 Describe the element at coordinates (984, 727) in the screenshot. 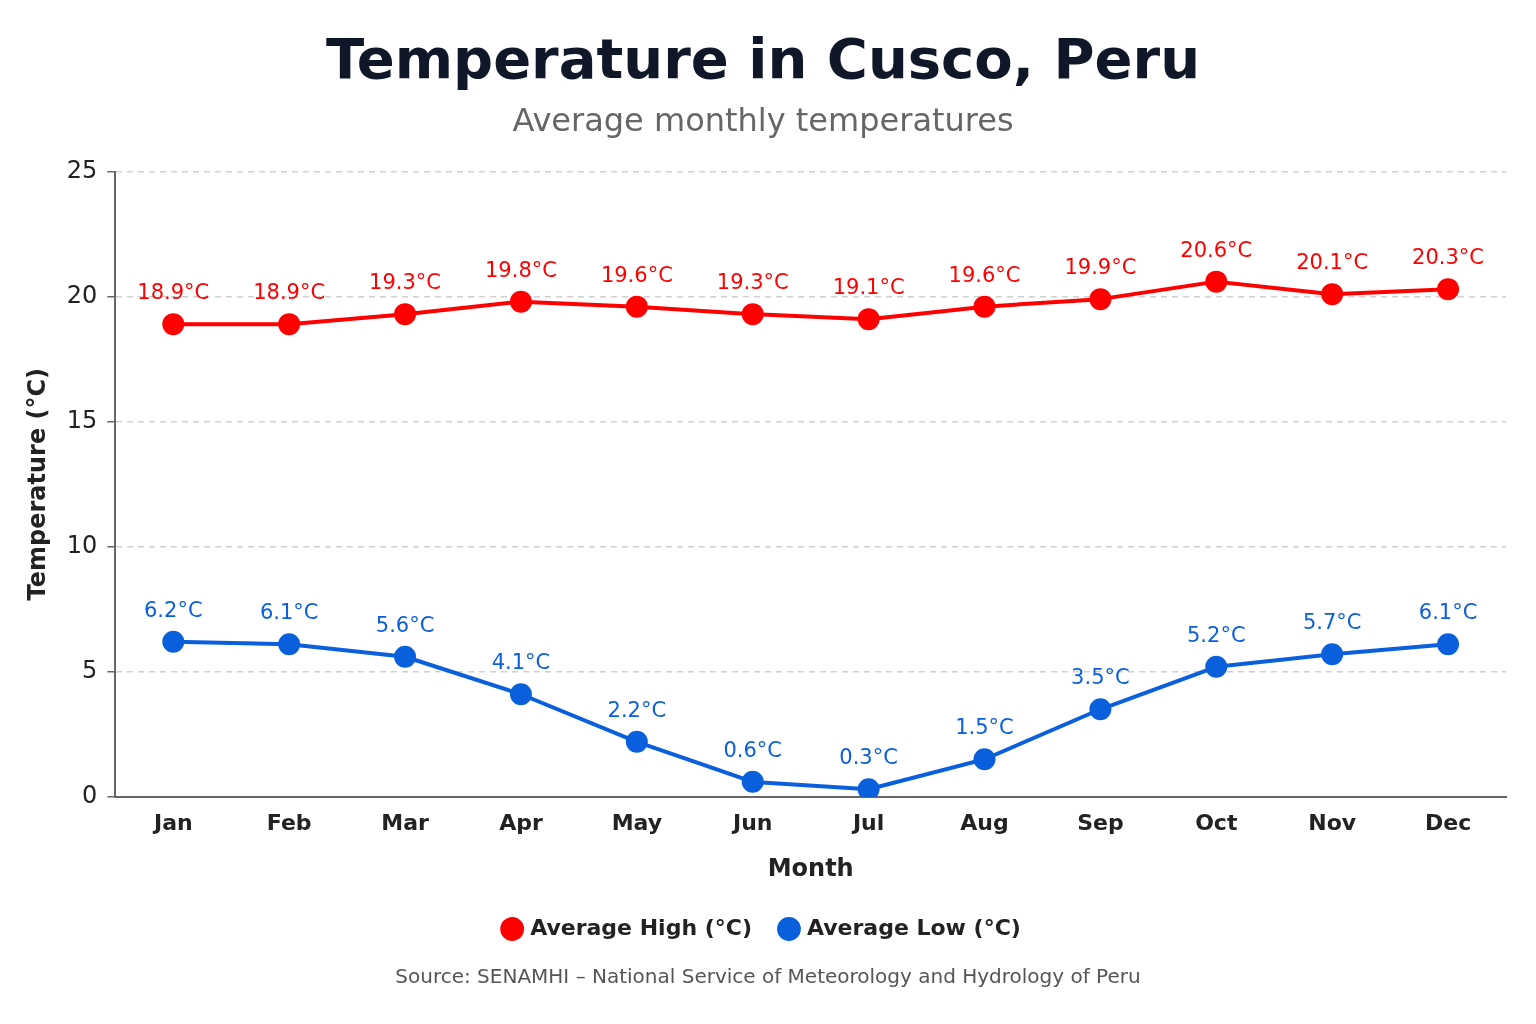

I see `data-label: 1.5°C` at that location.